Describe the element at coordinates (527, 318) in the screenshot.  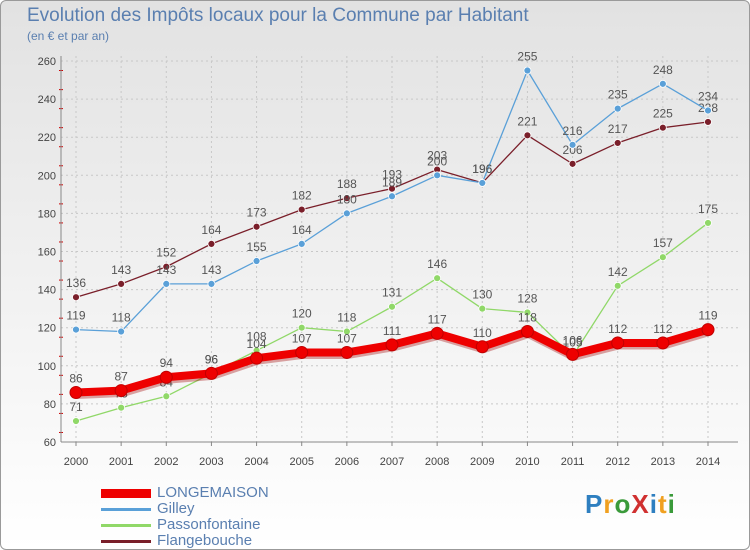
I see `data-label-longemaison: 118` at that location.